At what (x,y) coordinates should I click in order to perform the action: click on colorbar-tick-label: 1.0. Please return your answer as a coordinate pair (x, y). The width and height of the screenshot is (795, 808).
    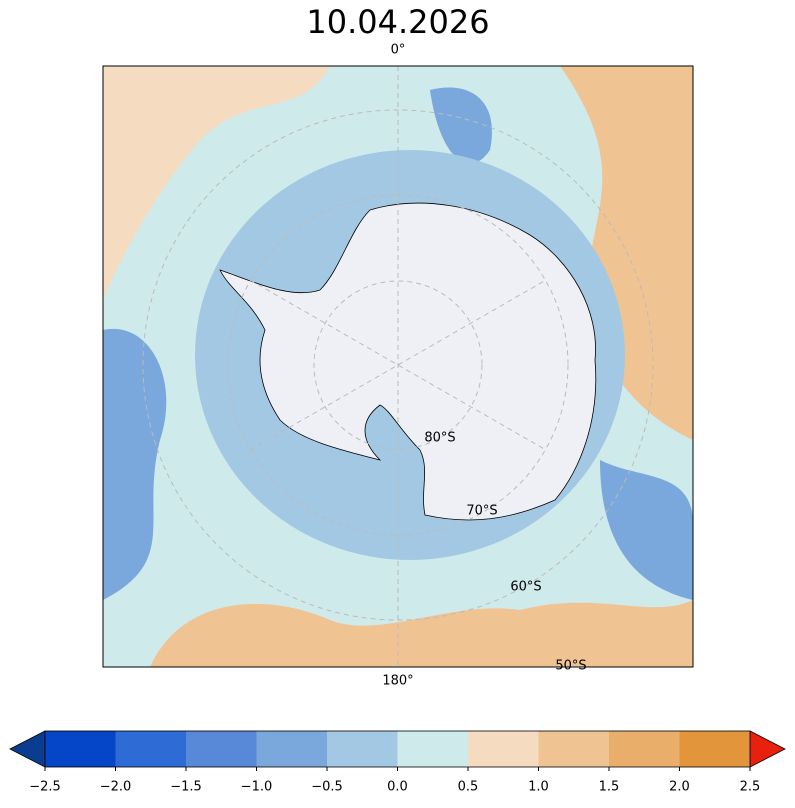
    Looking at the image, I should click on (538, 787).